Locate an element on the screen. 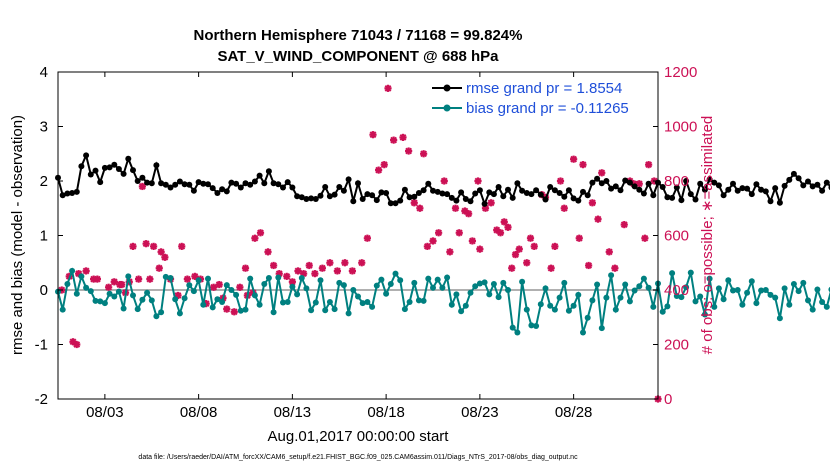 The image size is (830, 470). y-axis-label-right: # of obs: o=possible; ∗=assimilated is located at coordinates (707, 235).